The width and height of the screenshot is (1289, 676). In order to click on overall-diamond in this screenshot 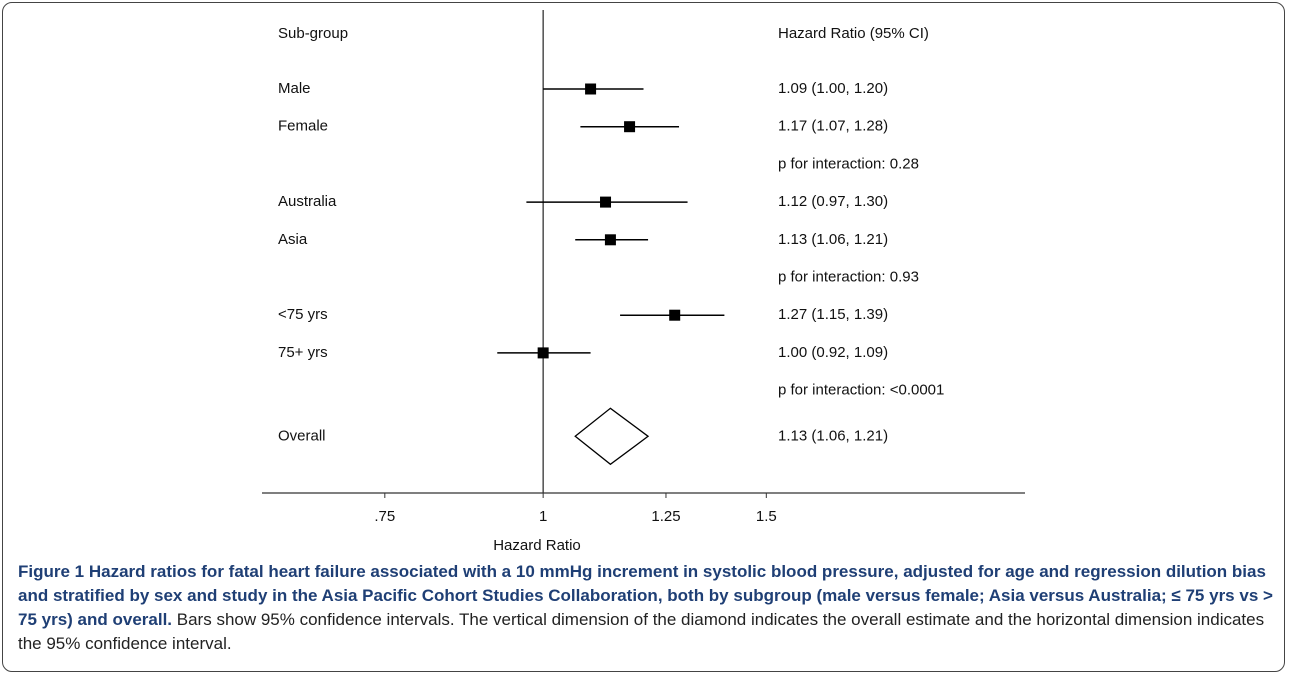, I will do `click(612, 436)`.